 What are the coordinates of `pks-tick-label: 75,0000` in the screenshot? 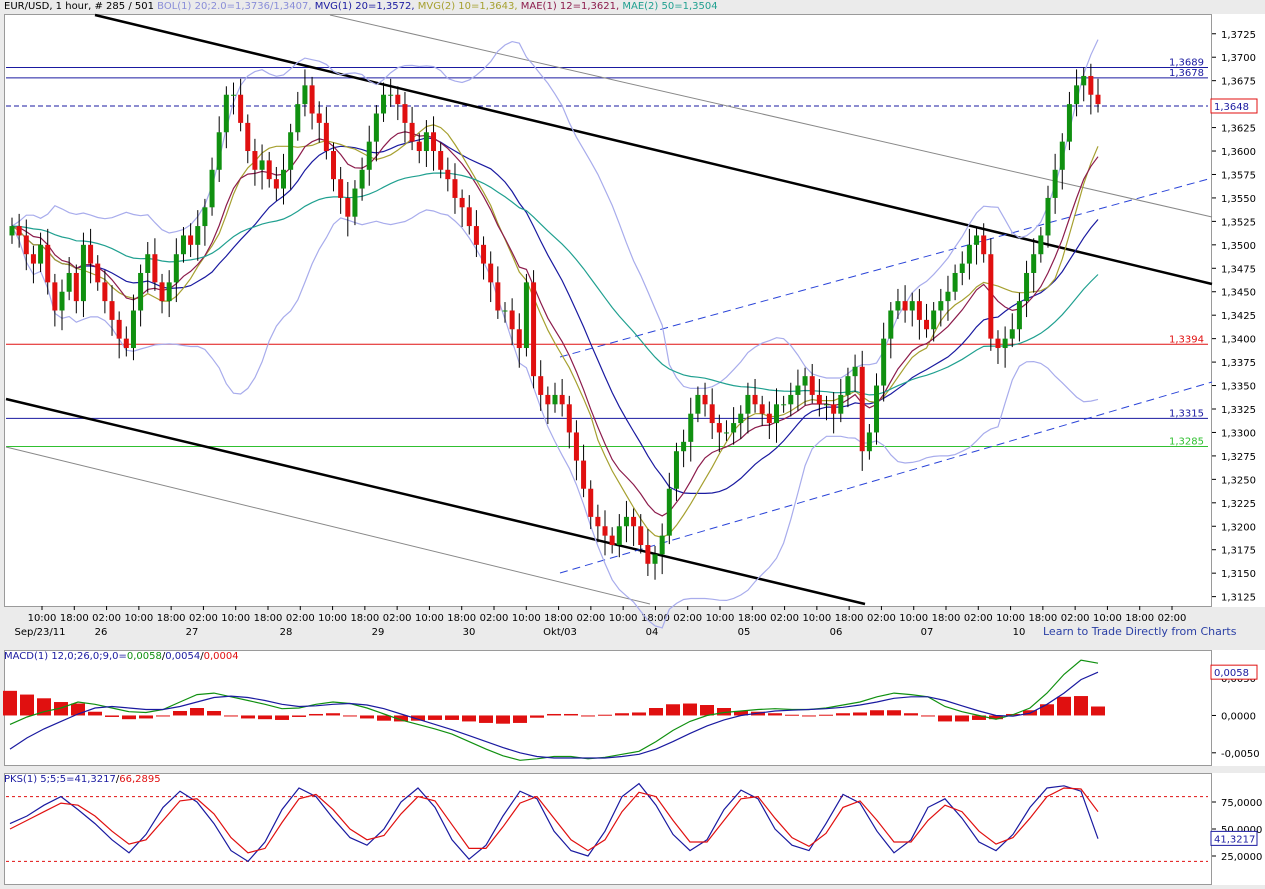 It's located at (1241, 803).